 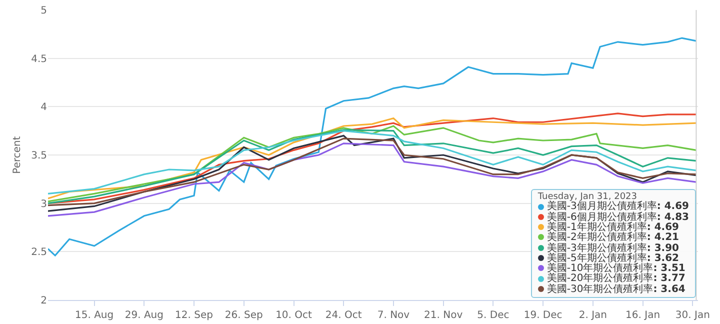 What do you see at coordinates (643, 315) in the screenshot?
I see `x-tick-label: 16. Jan` at bounding box center [643, 315].